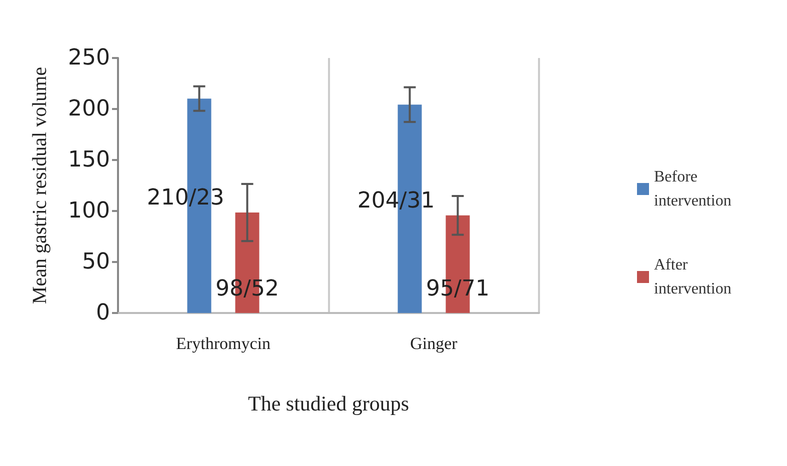 The height and width of the screenshot is (466, 787). I want to click on y-tick-label: 50, so click(96, 262).